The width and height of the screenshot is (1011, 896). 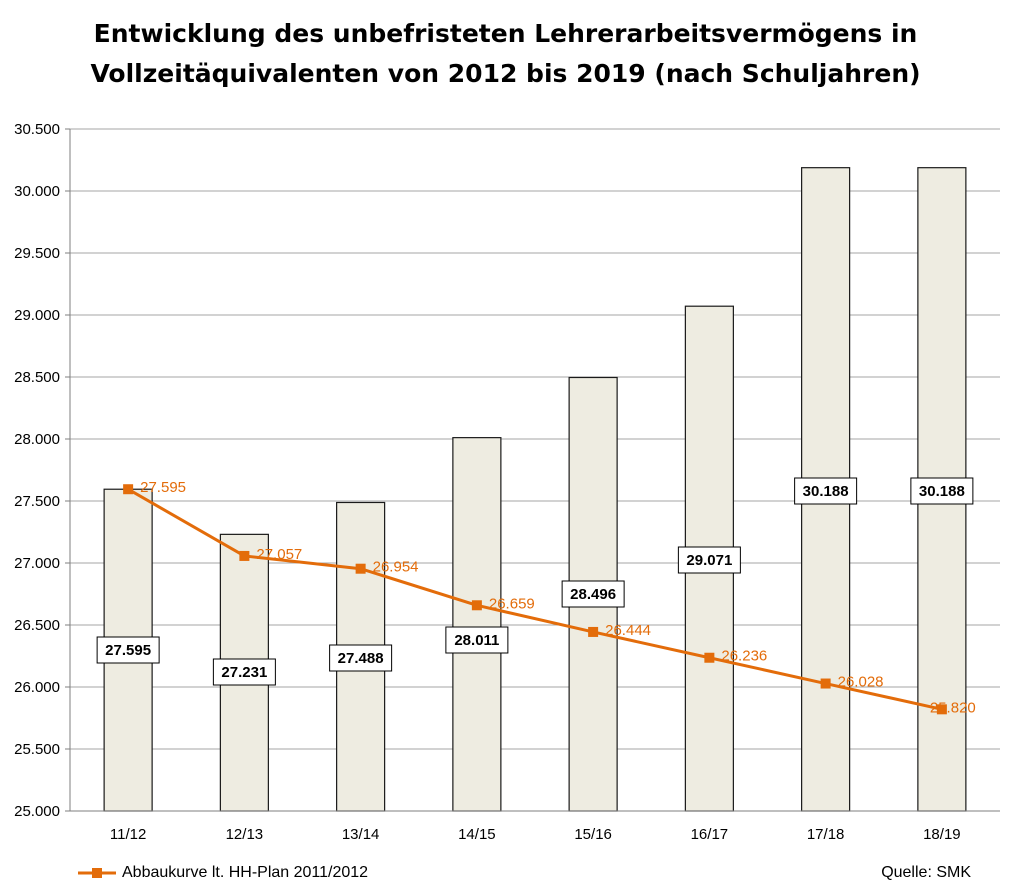 I want to click on y-tick-label: 28.500, so click(x=37, y=377).